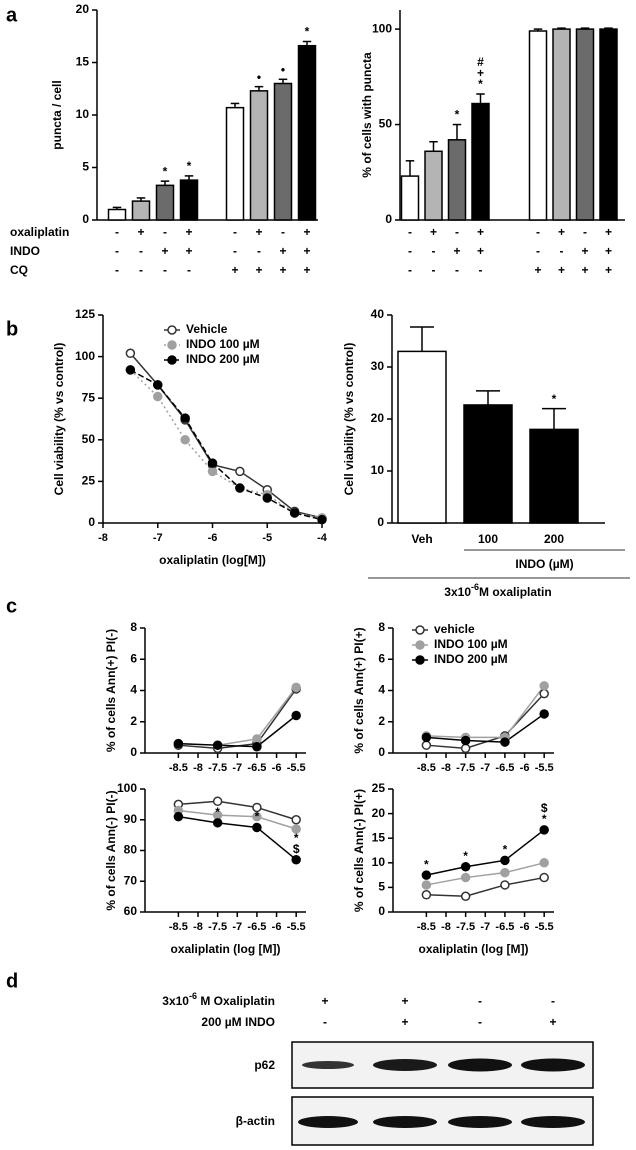 The height and width of the screenshot is (1150, 636). Describe the element at coordinates (322, 538) in the screenshot. I see `x-tick-label: -4` at that location.